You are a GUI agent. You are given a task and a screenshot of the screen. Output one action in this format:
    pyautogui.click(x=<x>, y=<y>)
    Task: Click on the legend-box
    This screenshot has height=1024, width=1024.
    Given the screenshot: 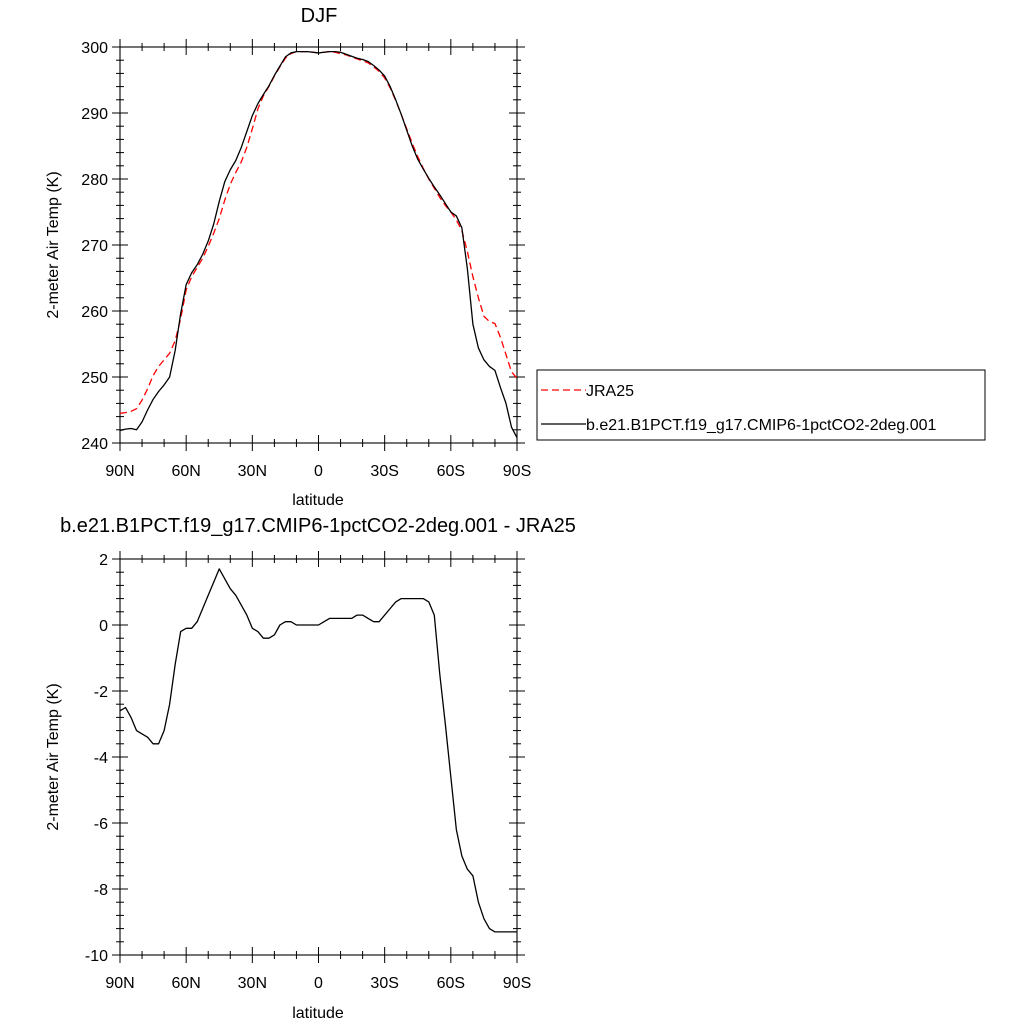 What is the action you would take?
    pyautogui.click(x=761, y=405)
    